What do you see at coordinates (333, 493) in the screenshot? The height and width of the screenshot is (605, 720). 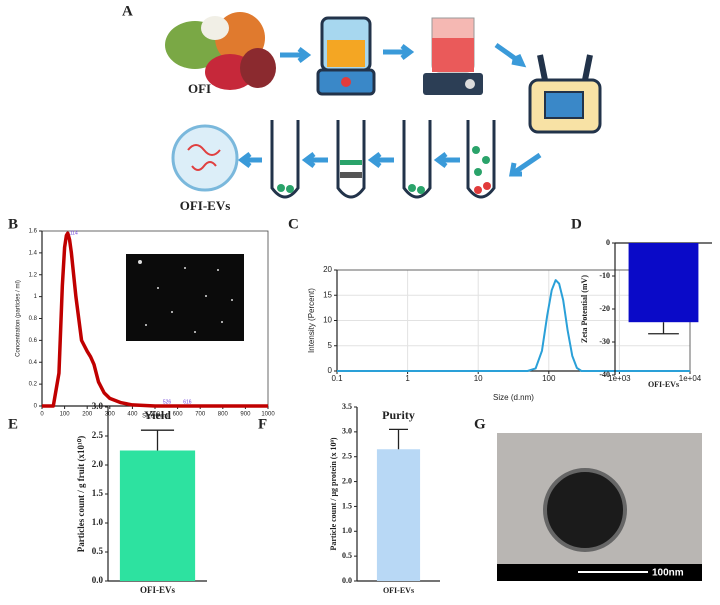 I see `y-axis-title: Particle count / µg protein (x 10⁹)` at bounding box center [333, 493].